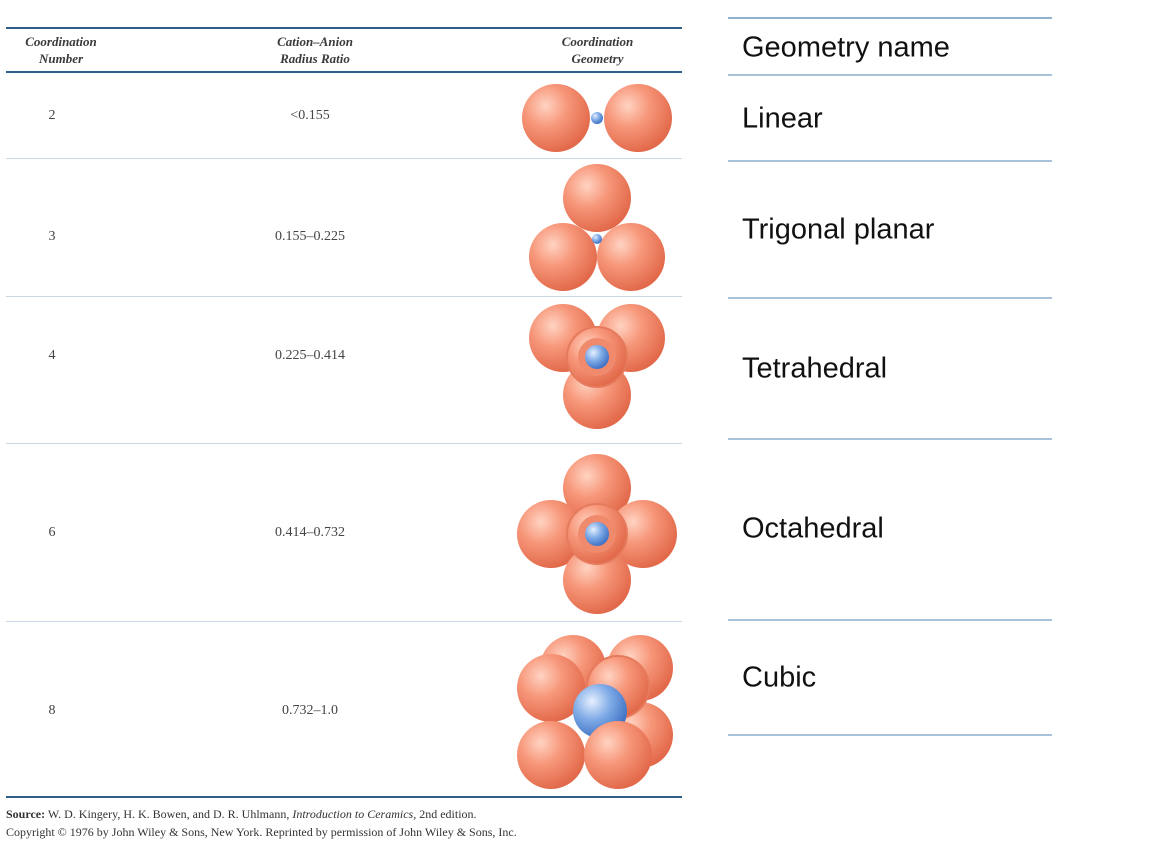 The height and width of the screenshot is (853, 1155). What do you see at coordinates (61, 58) in the screenshot?
I see `header-line: Number` at bounding box center [61, 58].